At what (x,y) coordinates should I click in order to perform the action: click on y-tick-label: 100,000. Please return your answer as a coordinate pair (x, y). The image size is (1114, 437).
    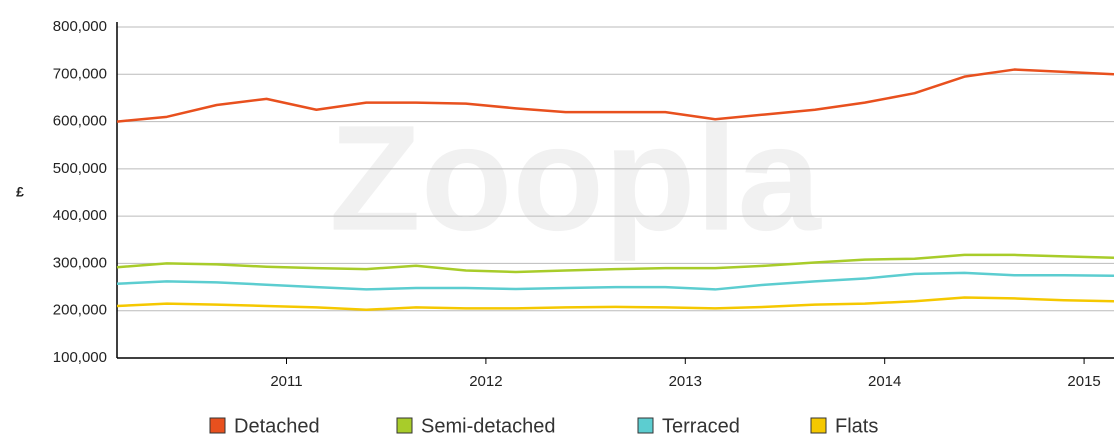
    Looking at the image, I should click on (80, 357).